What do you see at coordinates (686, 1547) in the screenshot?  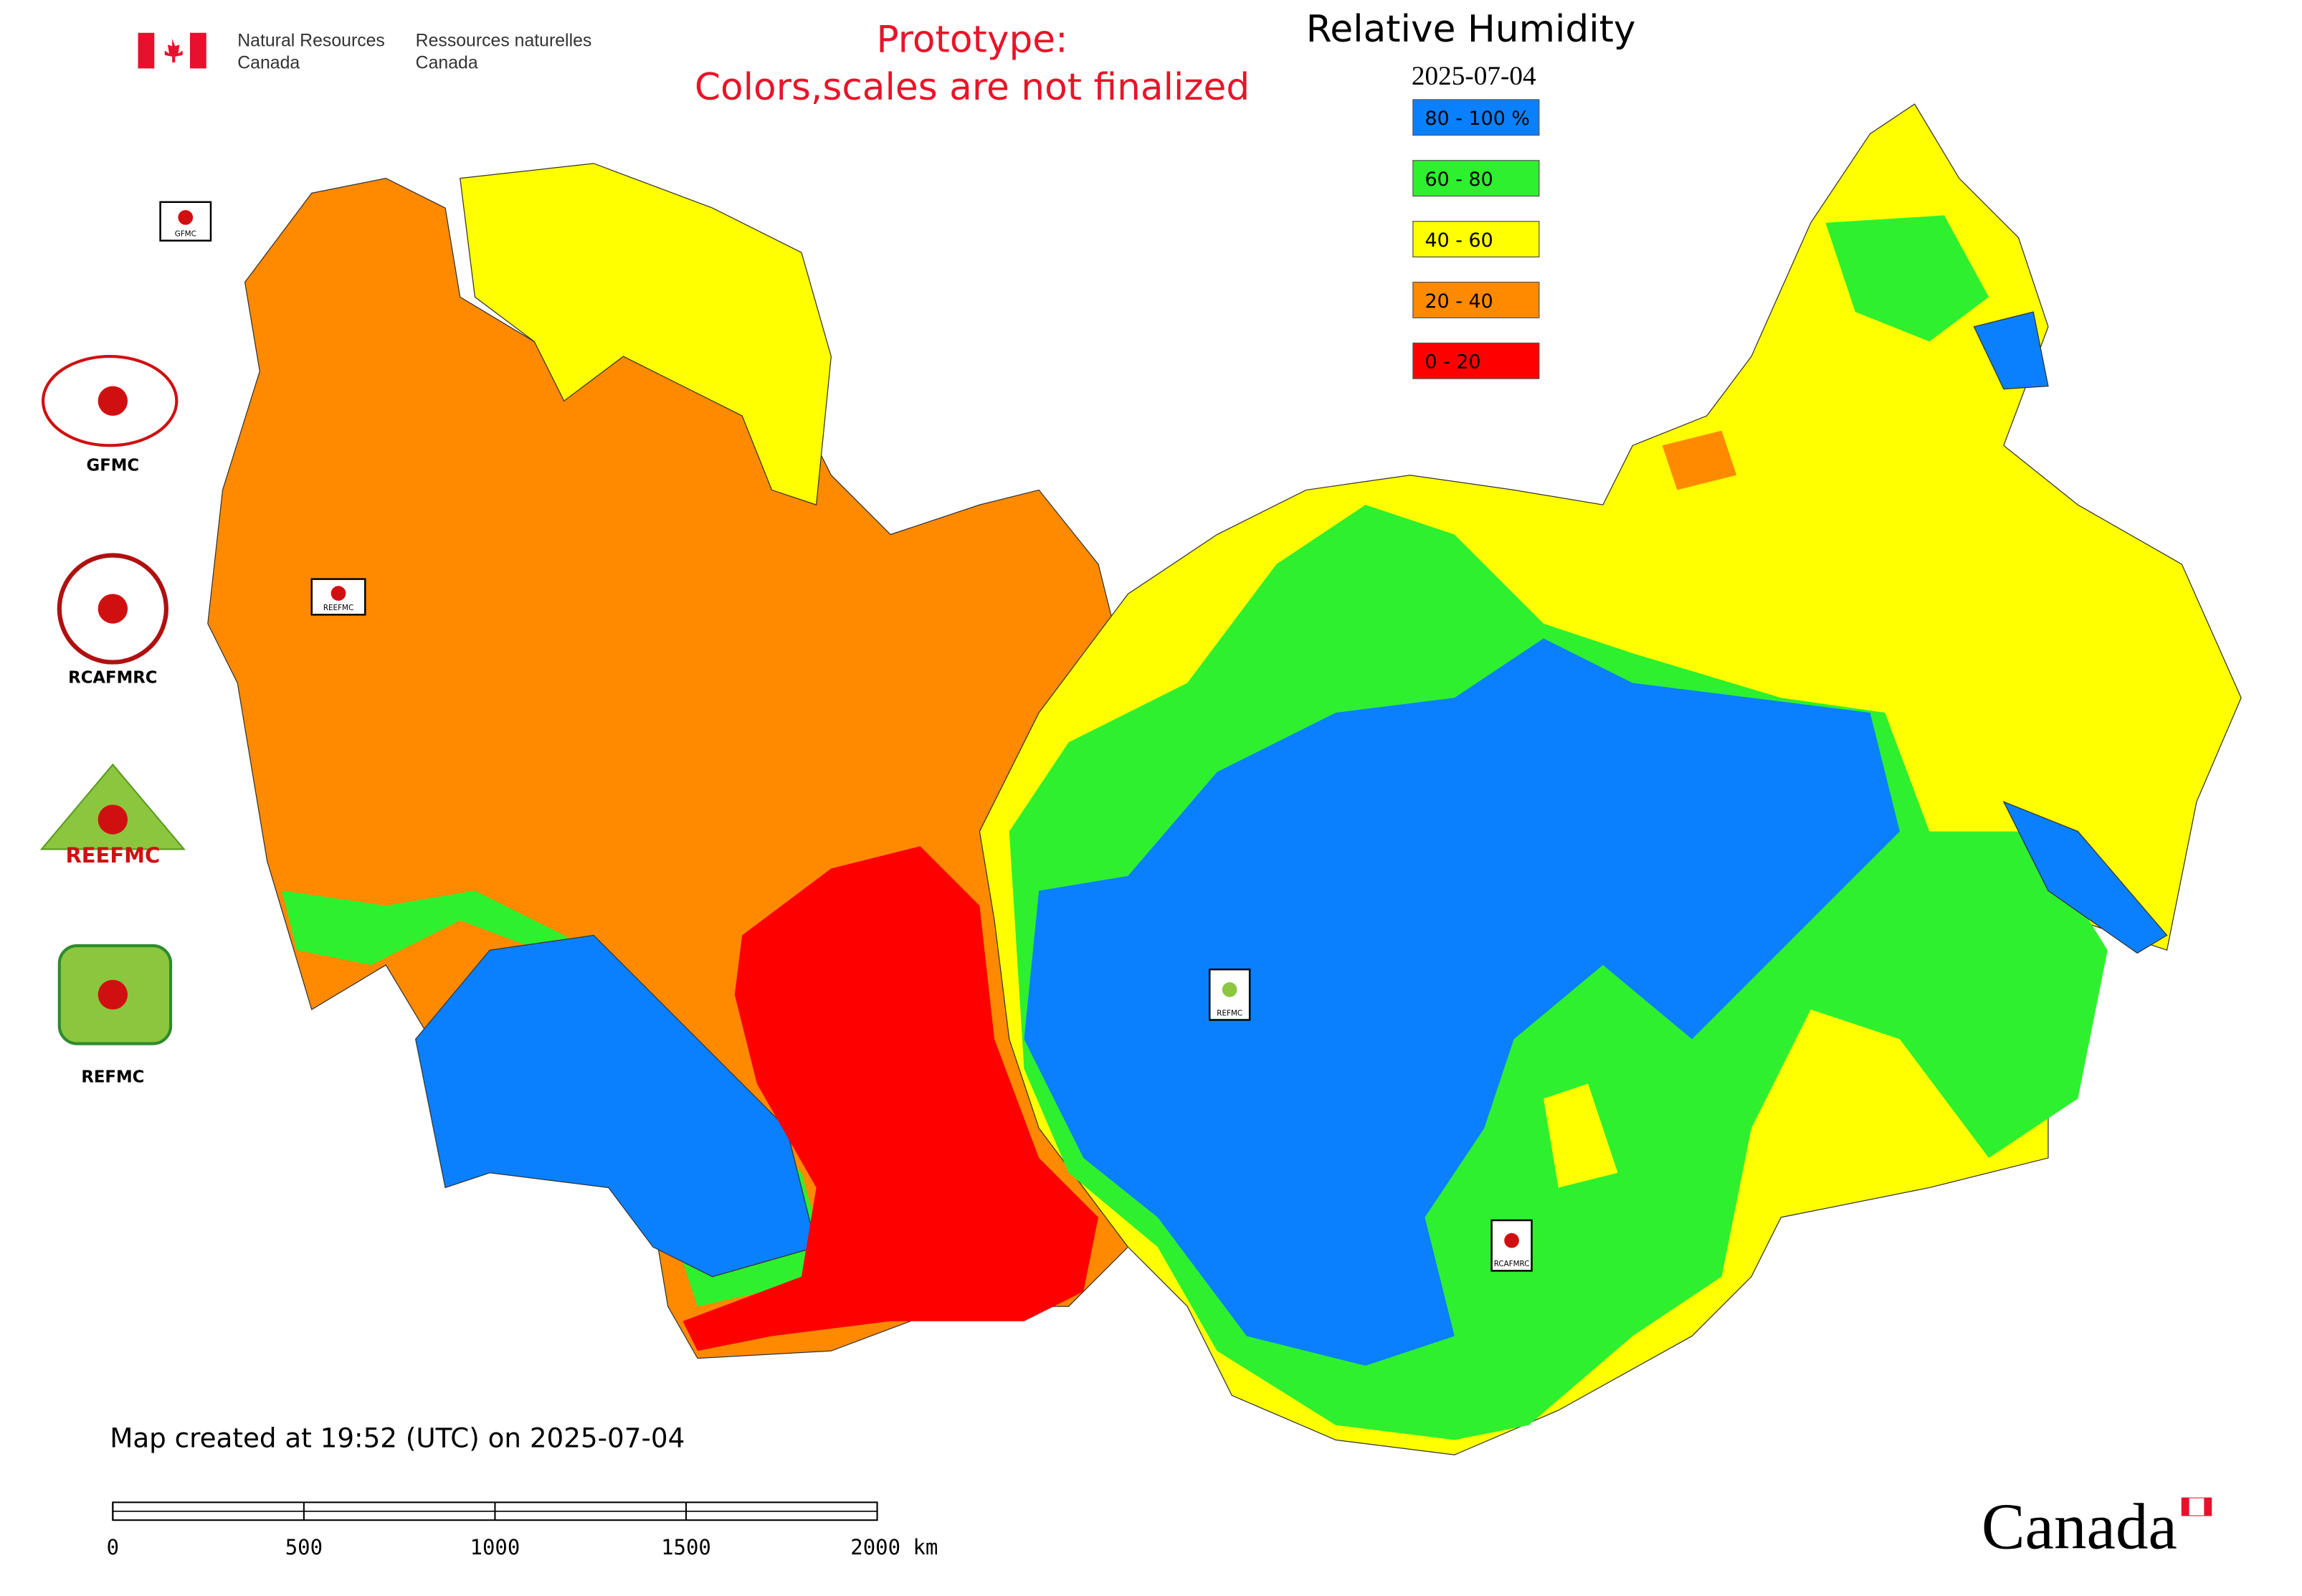 I see `scale-tick-label: 1500` at bounding box center [686, 1547].